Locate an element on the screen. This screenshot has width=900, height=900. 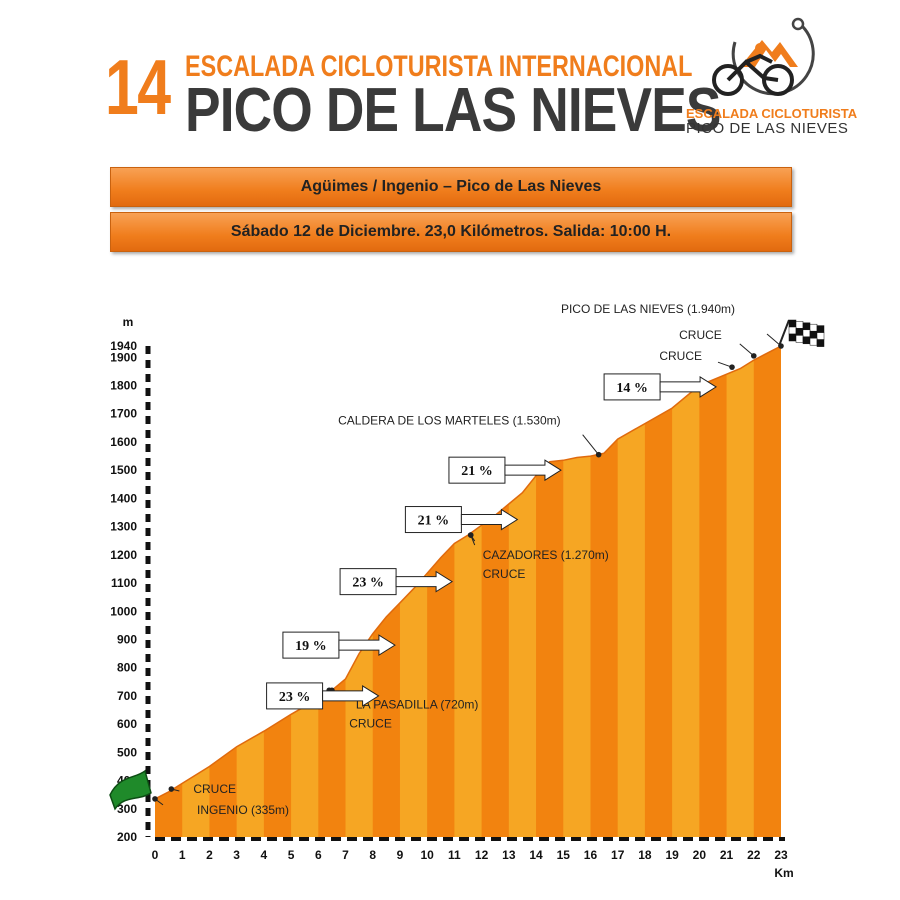
x-tick-label: 15 is located at coordinates (564, 855).